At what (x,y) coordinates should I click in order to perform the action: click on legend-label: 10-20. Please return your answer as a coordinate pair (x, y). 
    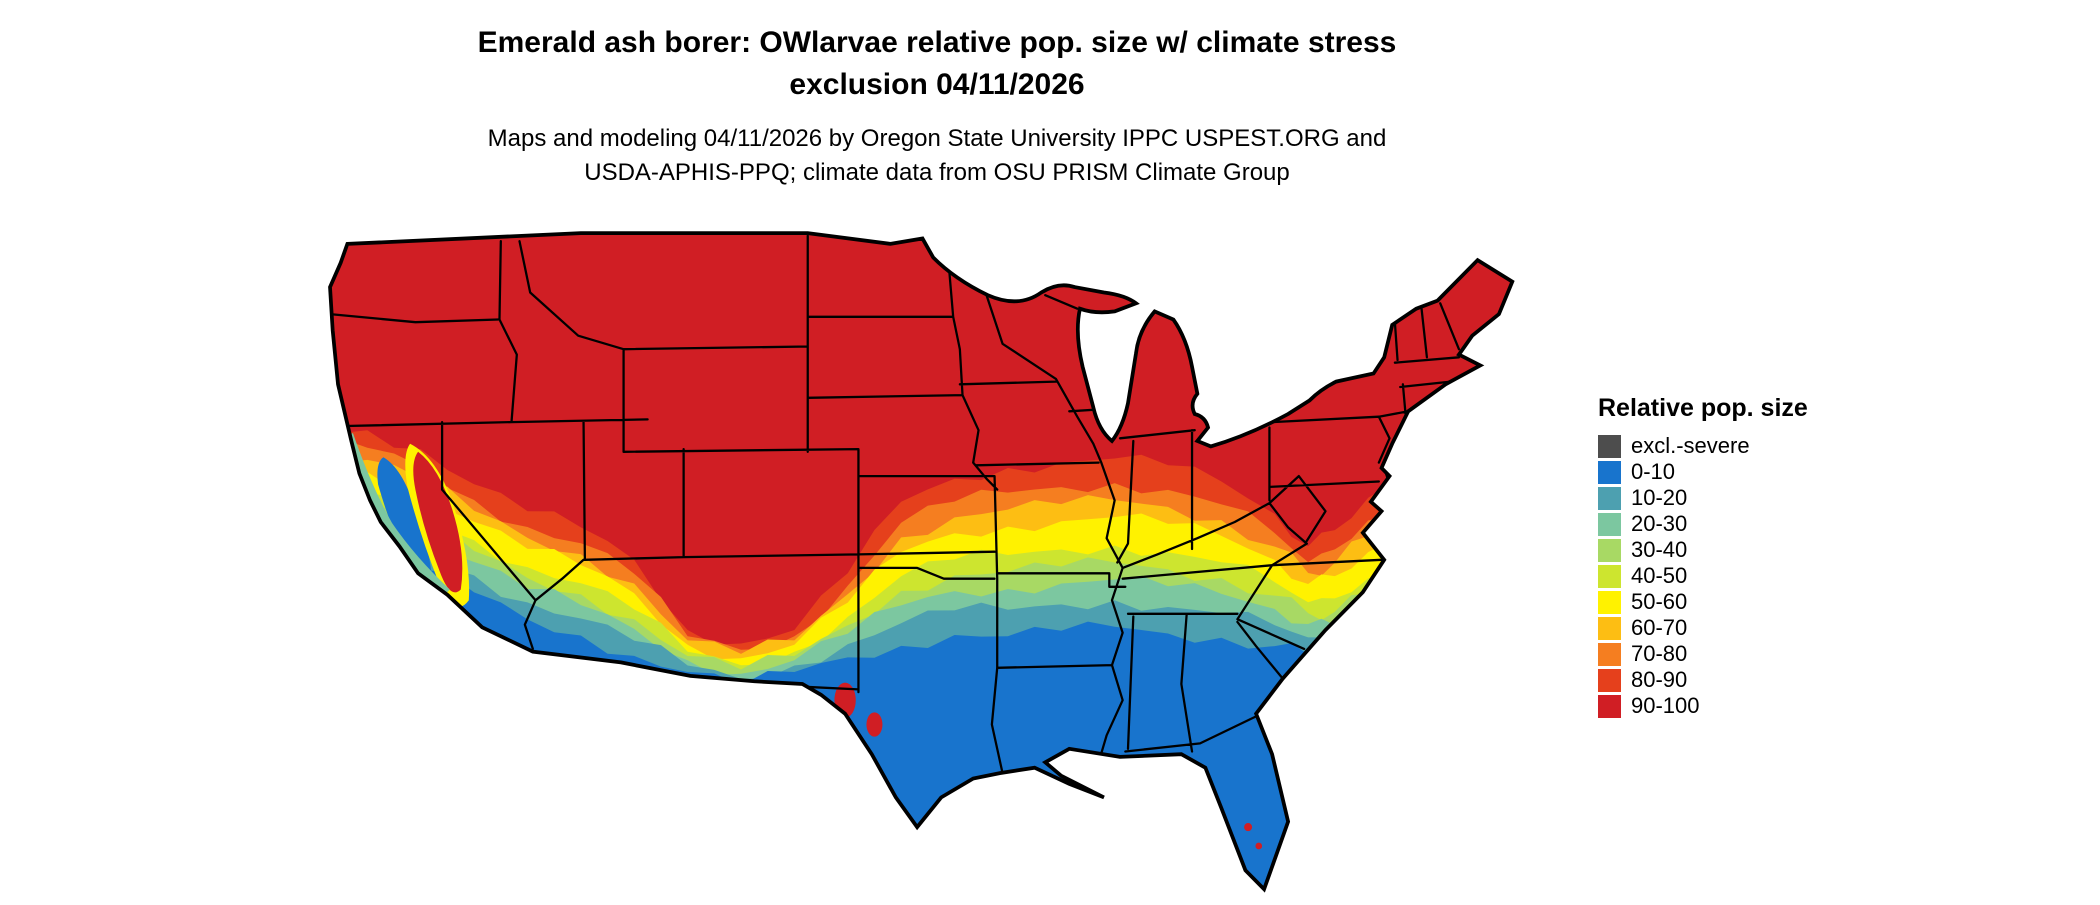
    Looking at the image, I should click on (1659, 497).